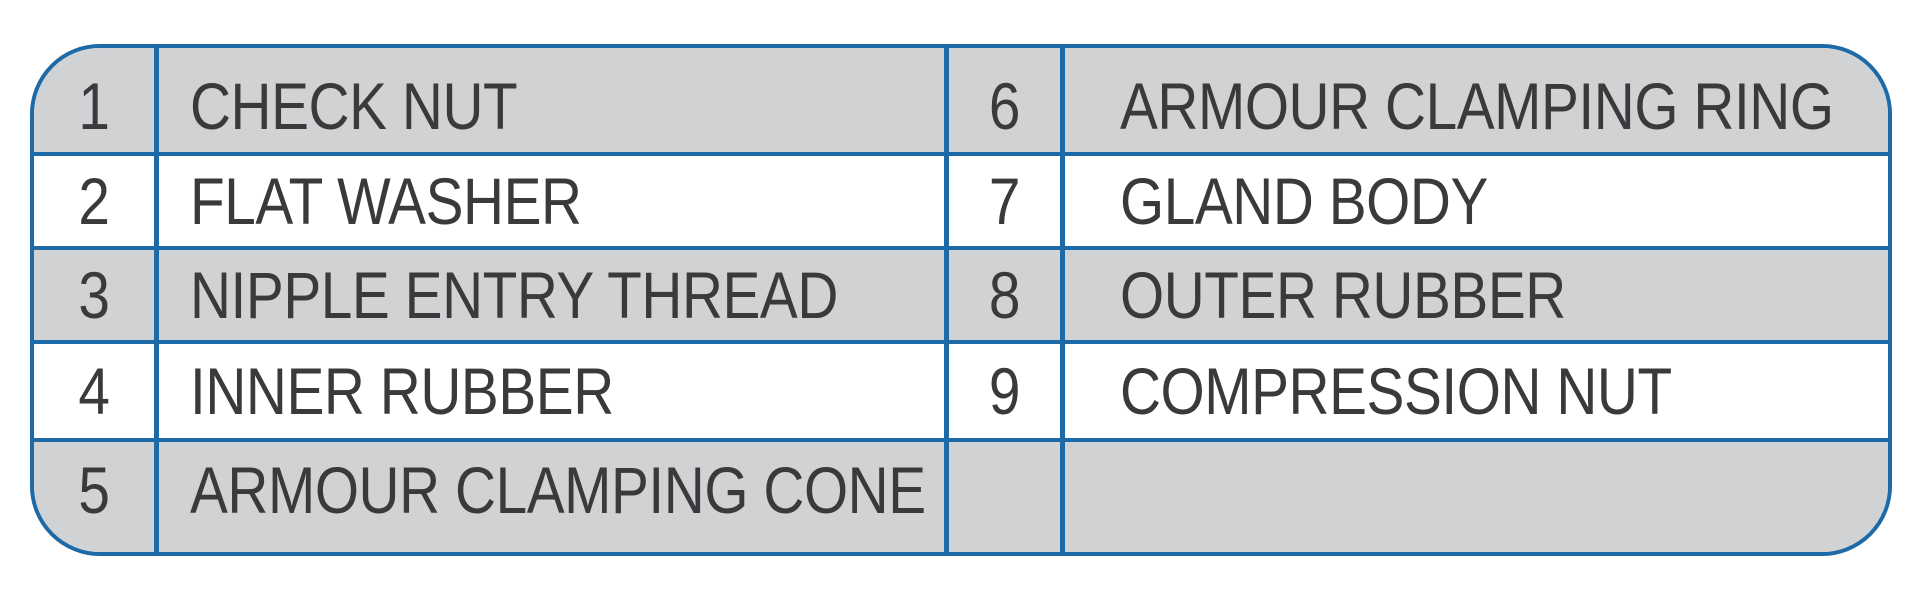 This screenshot has width=1920, height=600. Describe the element at coordinates (1396, 391) in the screenshot. I see `part-name: COMPRESSION NUT` at that location.